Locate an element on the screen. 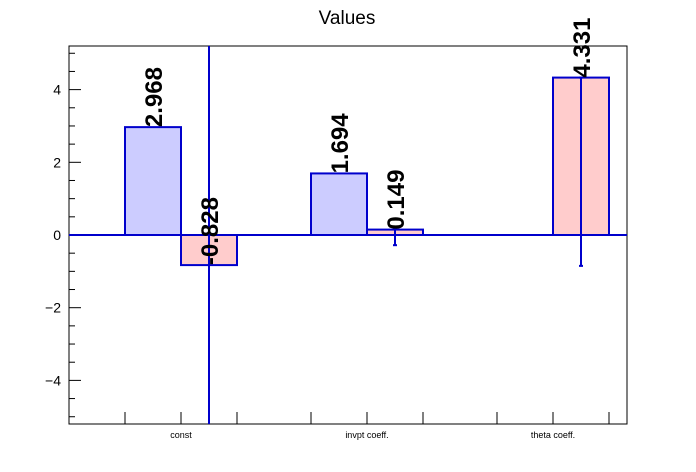  y-tick-label: −4 is located at coordinates (53, 380).